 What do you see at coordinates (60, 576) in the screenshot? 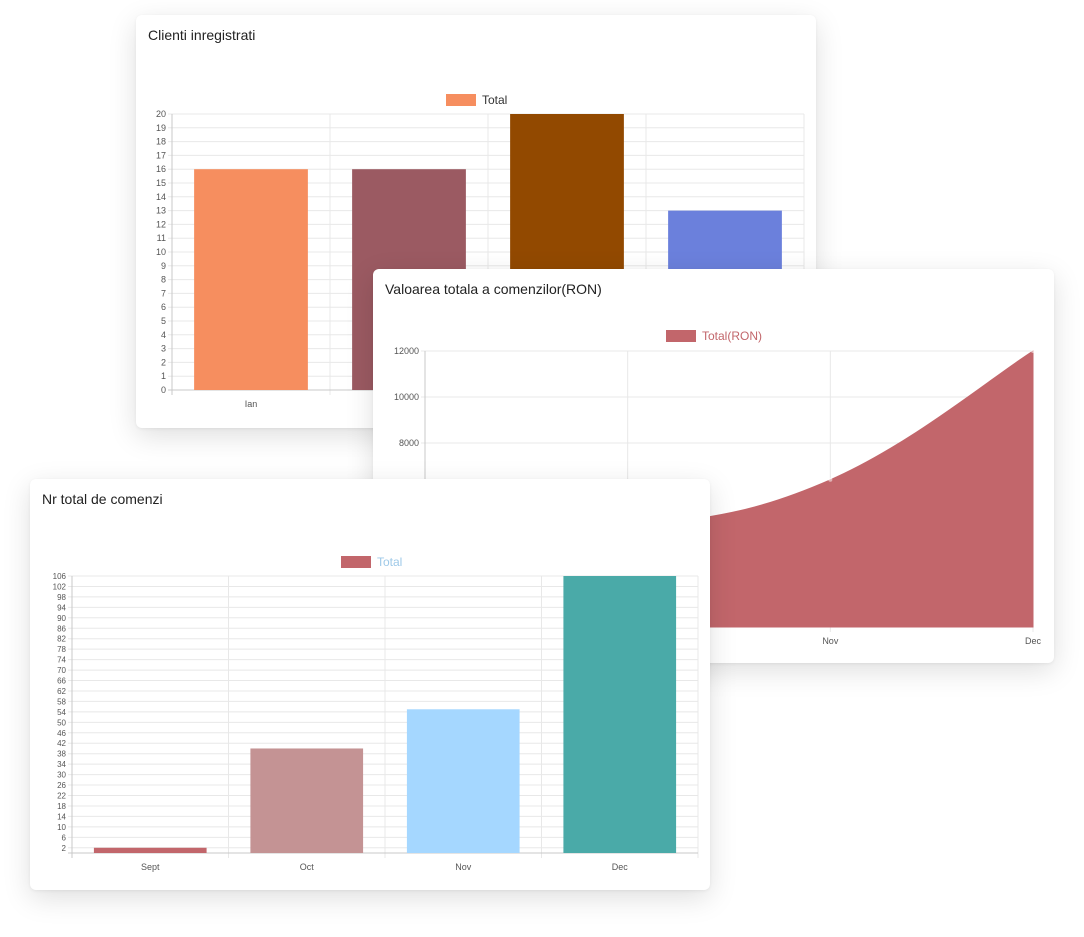
I see `y-tick-label: 106` at bounding box center [60, 576].